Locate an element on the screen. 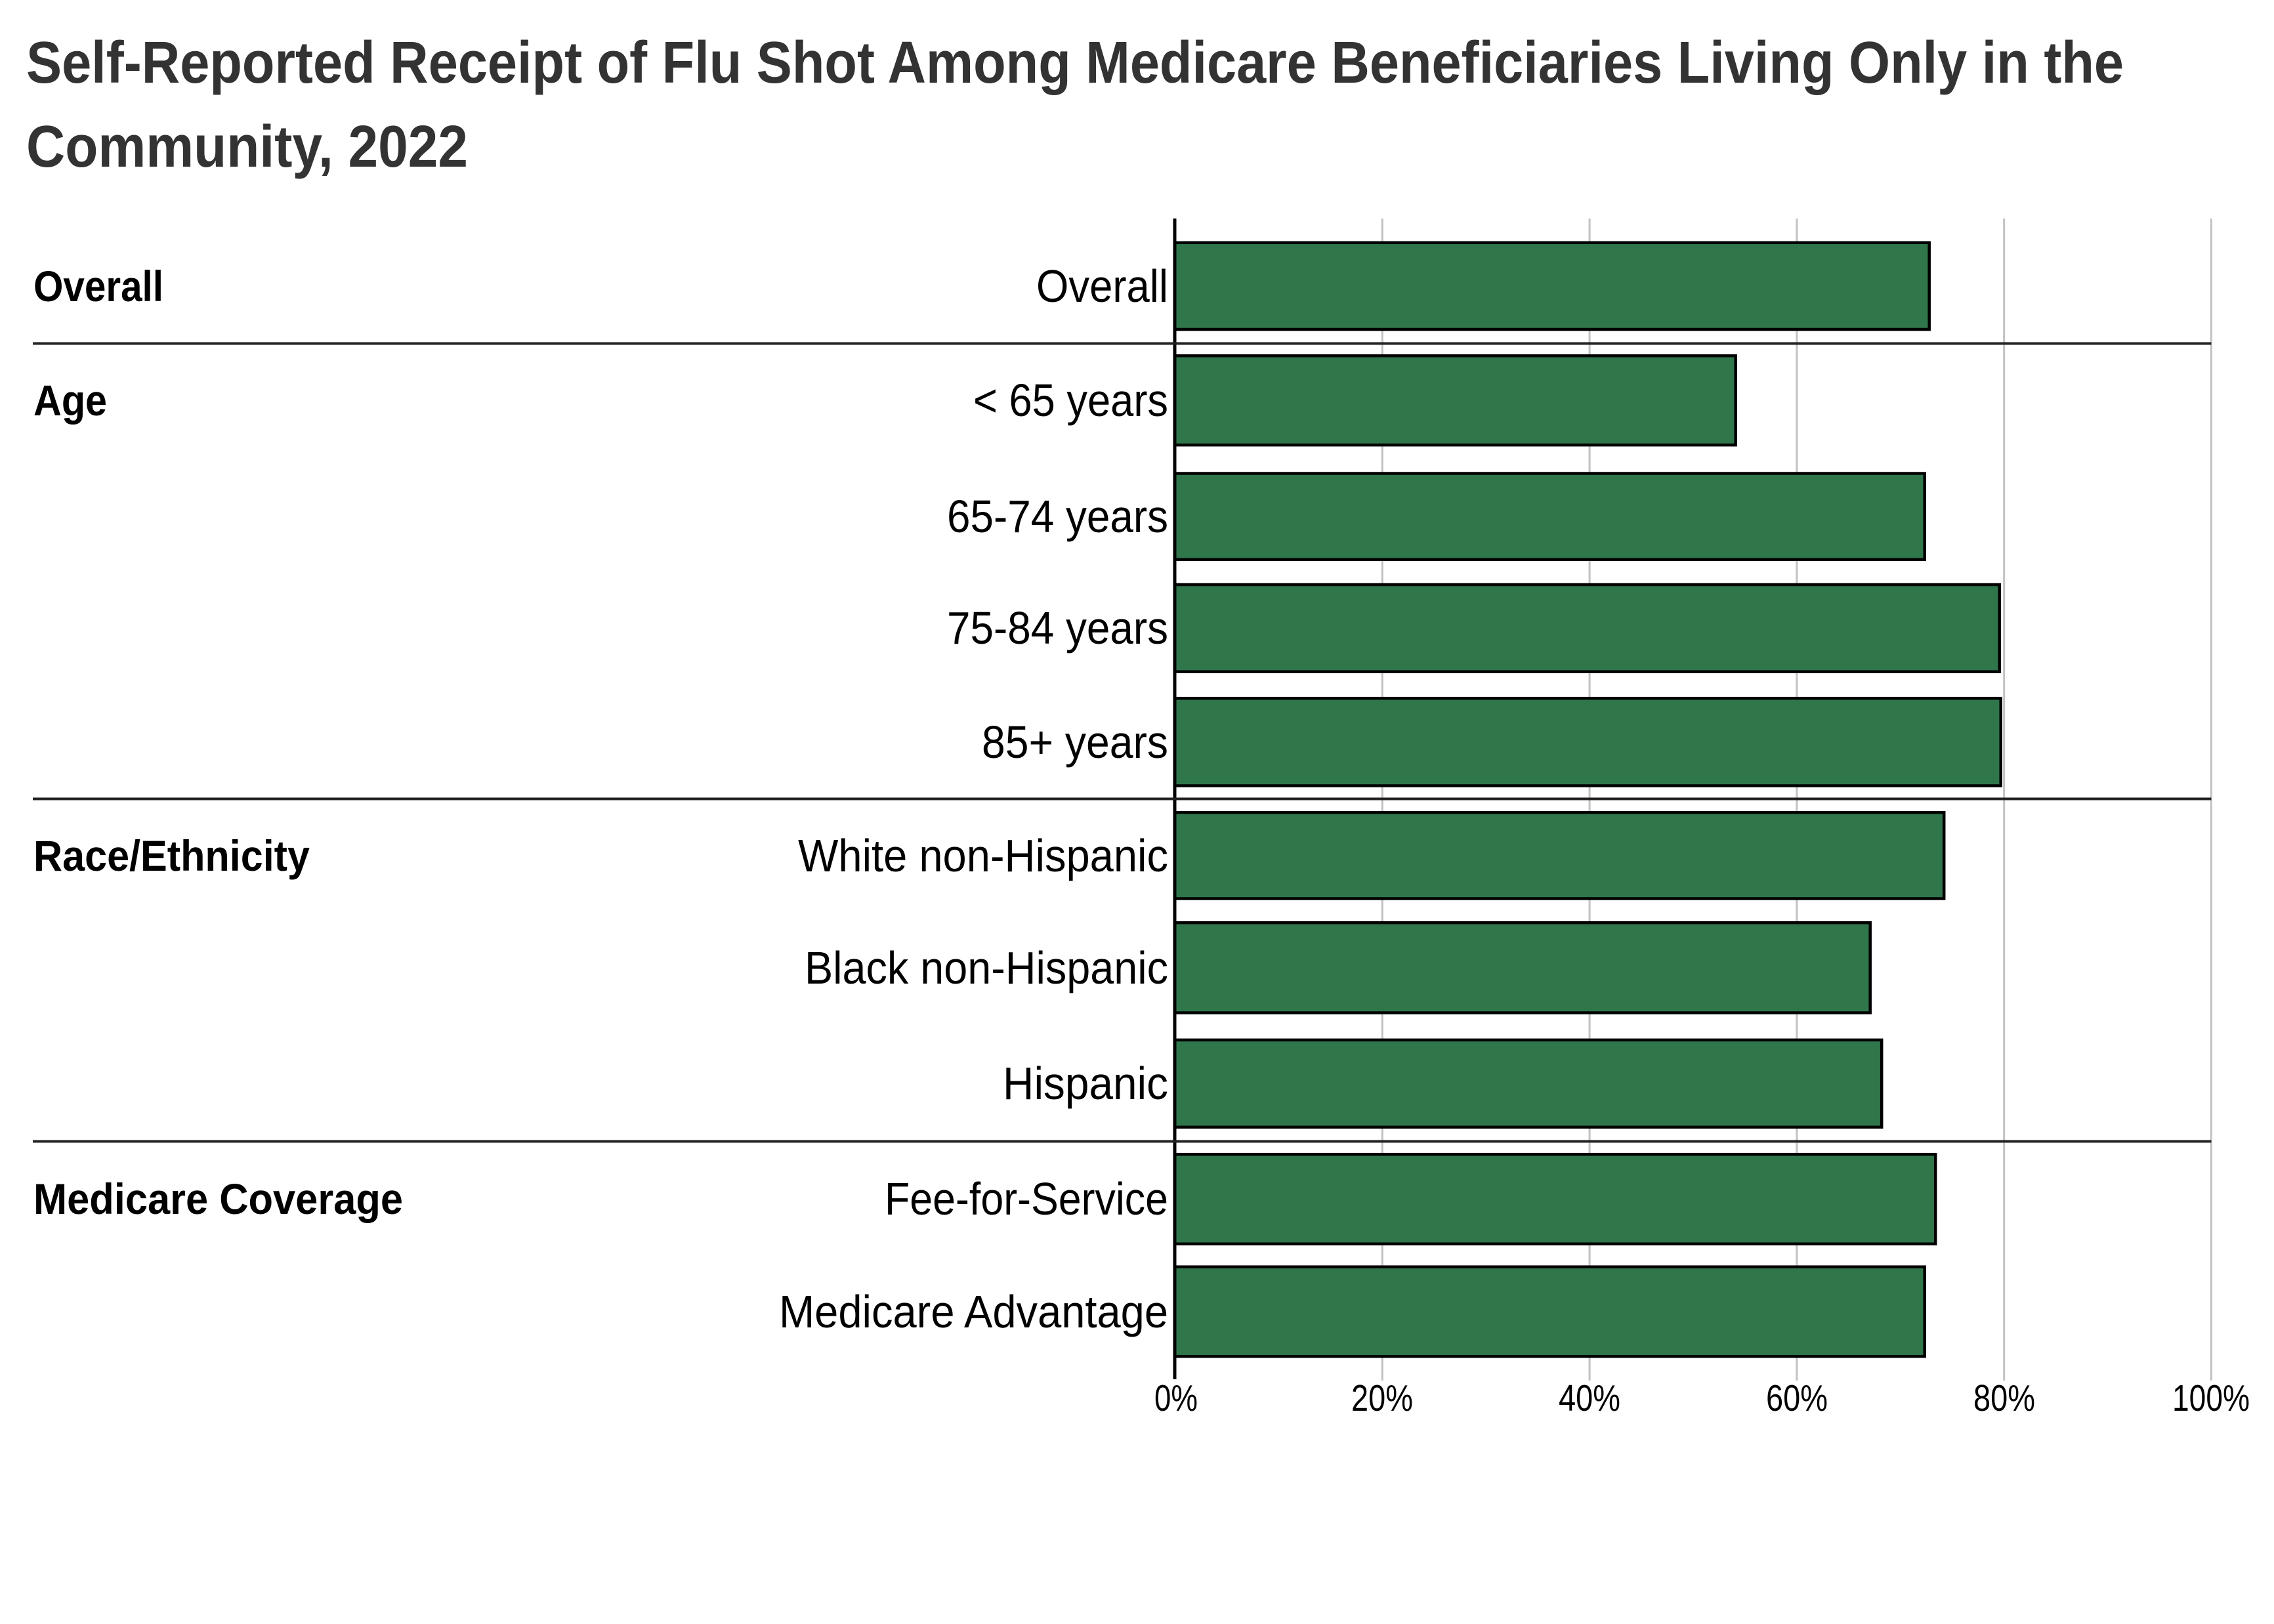 This screenshot has width=2274, height=1624. svg-text: 85+ years is located at coordinates (1075, 742).